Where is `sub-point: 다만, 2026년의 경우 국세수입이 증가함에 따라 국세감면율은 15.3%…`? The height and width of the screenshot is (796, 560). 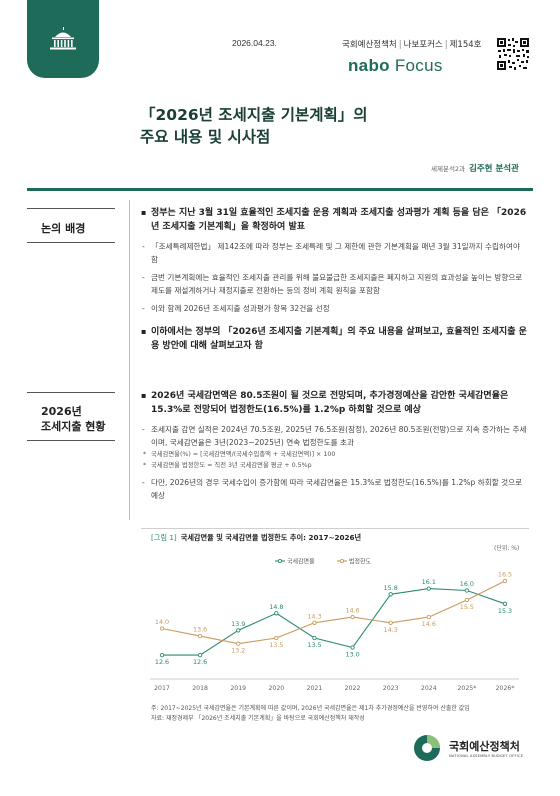
sub-point: 다만, 2026년의 경우 국세수입이 증가함에 따라 국세감면율은 15.3%… is located at coordinates (335, 489).